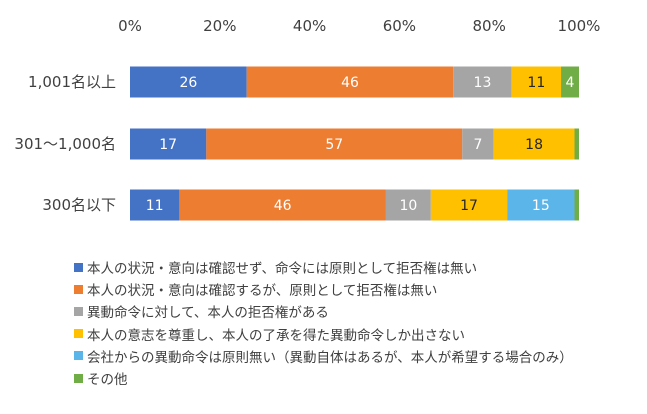 The height and width of the screenshot is (414, 647). What do you see at coordinates (309, 26) in the screenshot?
I see `x-tick-label: 40%` at bounding box center [309, 26].